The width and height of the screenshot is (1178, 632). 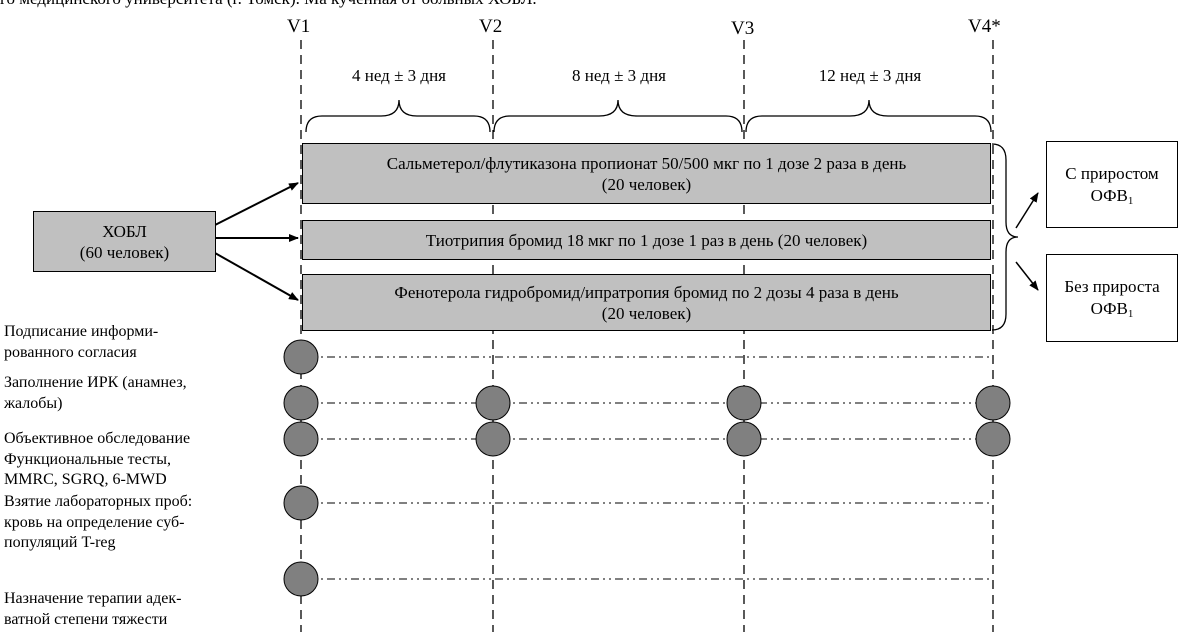 What do you see at coordinates (744, 439) in the screenshot?
I see `visit-marker-p3-v3` at bounding box center [744, 439].